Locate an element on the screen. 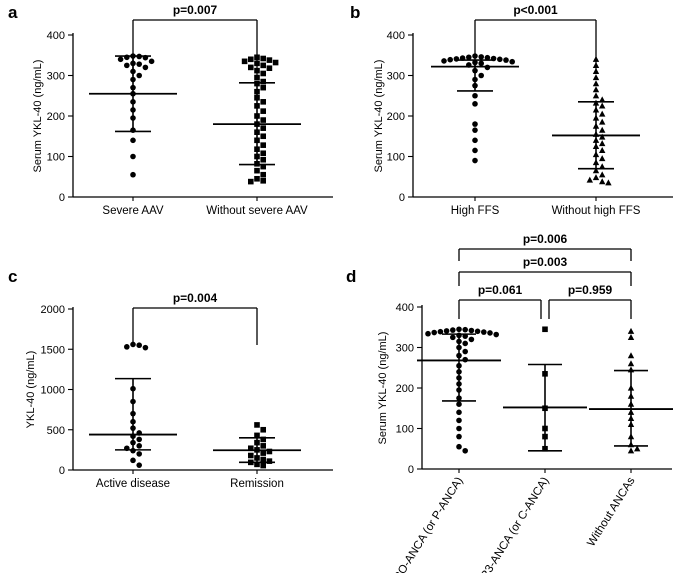 The image size is (680, 573). y-tick-label: 1500 is located at coordinates (53, 350).